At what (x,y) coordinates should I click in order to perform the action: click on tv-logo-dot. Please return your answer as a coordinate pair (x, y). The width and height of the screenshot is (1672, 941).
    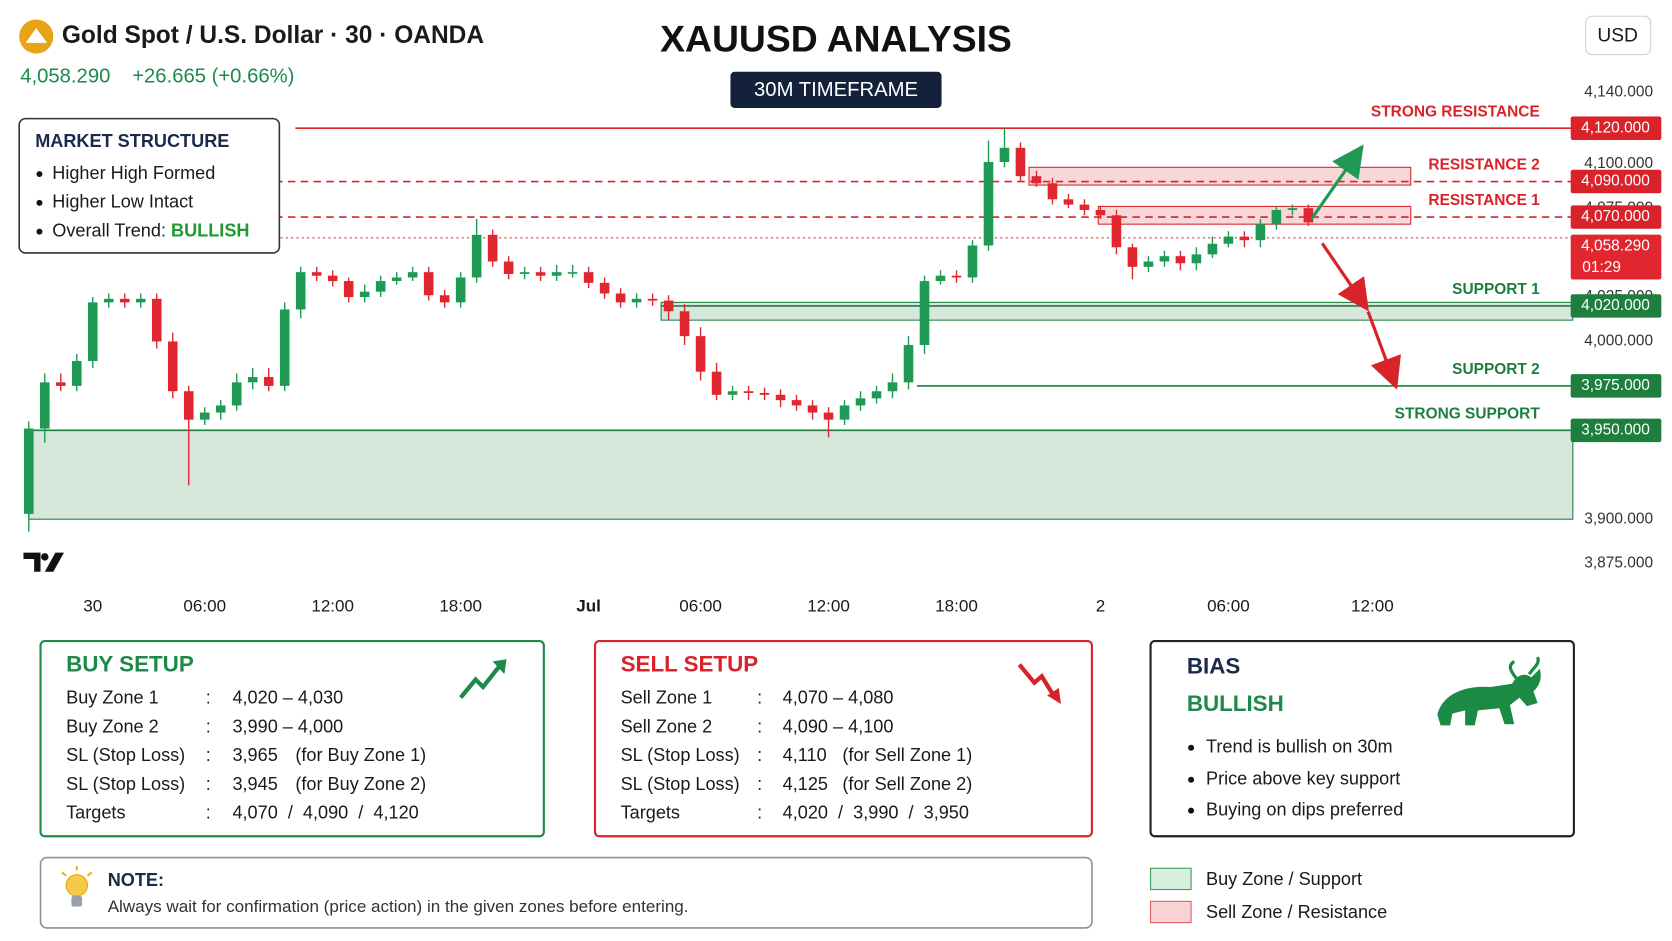
    Looking at the image, I should click on (45, 557).